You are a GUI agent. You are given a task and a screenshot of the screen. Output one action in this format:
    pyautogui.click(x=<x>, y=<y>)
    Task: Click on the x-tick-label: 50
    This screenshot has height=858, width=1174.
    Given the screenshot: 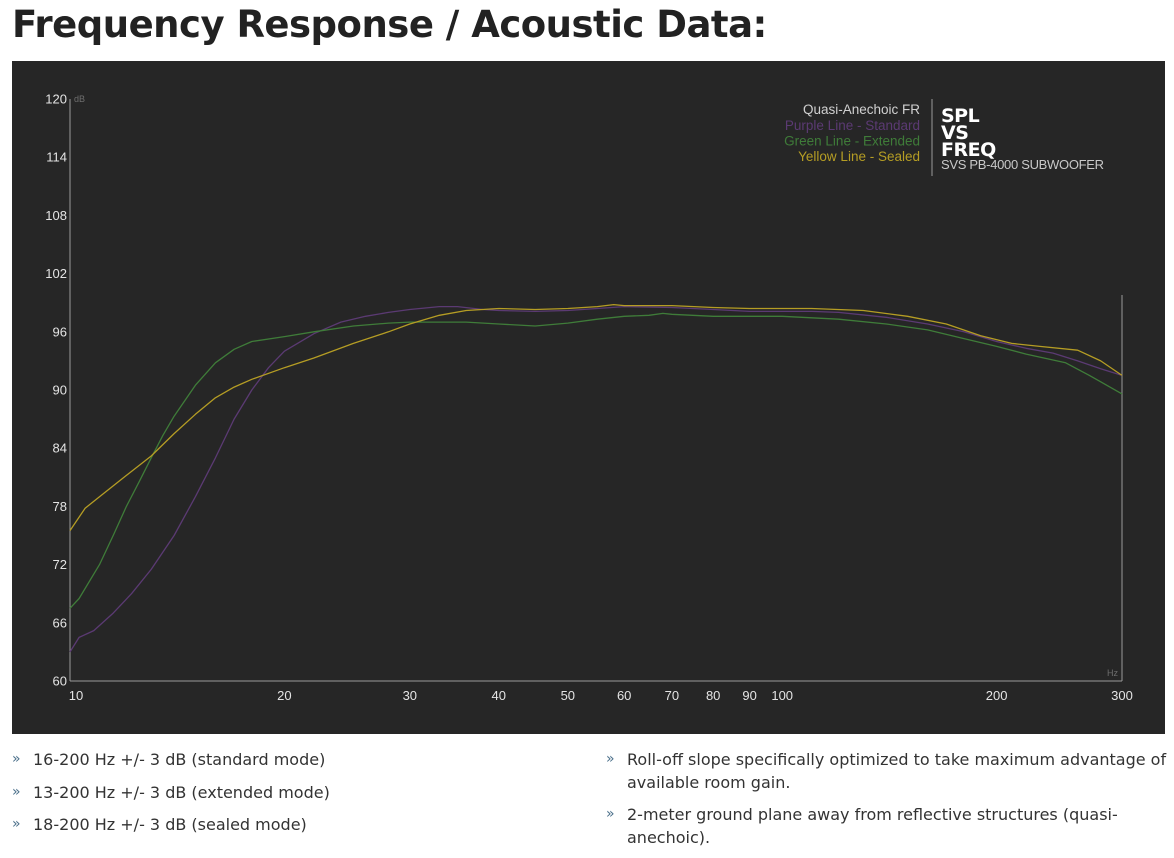 What is the action you would take?
    pyautogui.click(x=568, y=695)
    